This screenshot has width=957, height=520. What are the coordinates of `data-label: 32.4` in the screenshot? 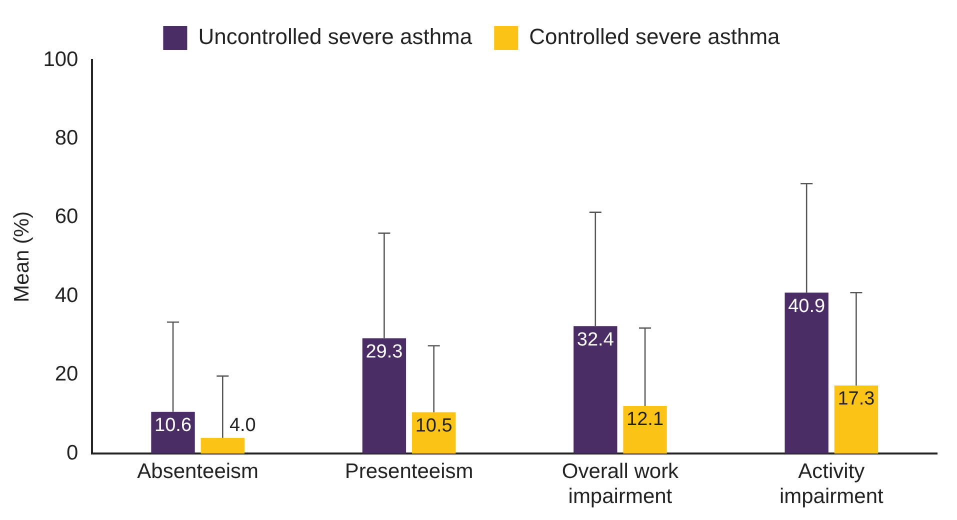 It's located at (595, 339).